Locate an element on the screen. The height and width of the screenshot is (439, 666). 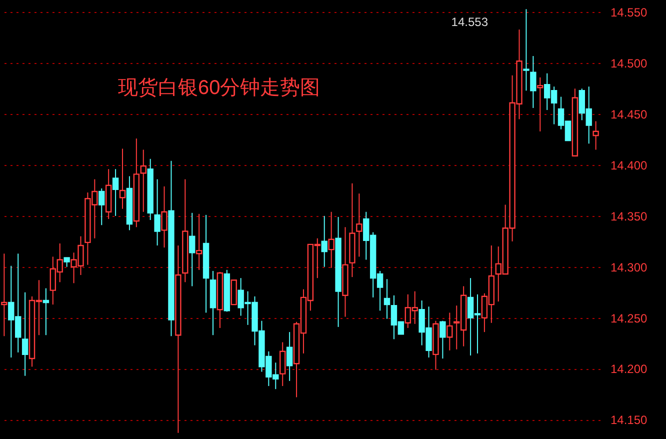
y-tick-label: 14.300 is located at coordinates (629, 267).